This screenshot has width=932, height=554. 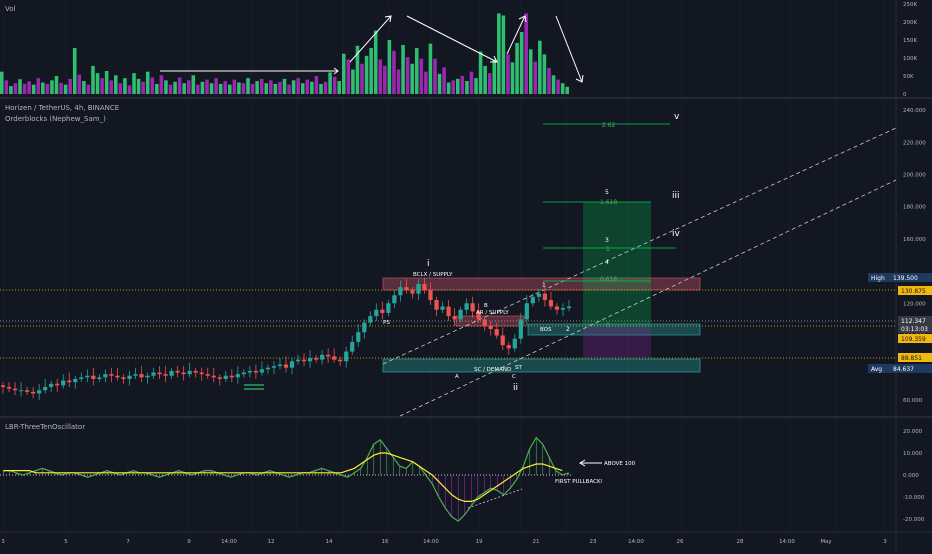 I want to click on oscillator-label: LBR-ThreeTenOscillator, so click(x=45, y=427).